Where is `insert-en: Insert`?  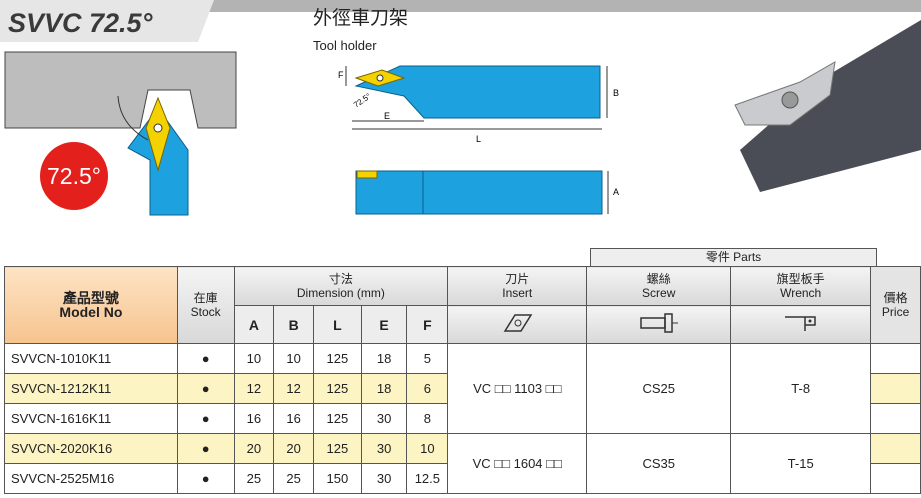
insert-en: Insert is located at coordinates (517, 293).